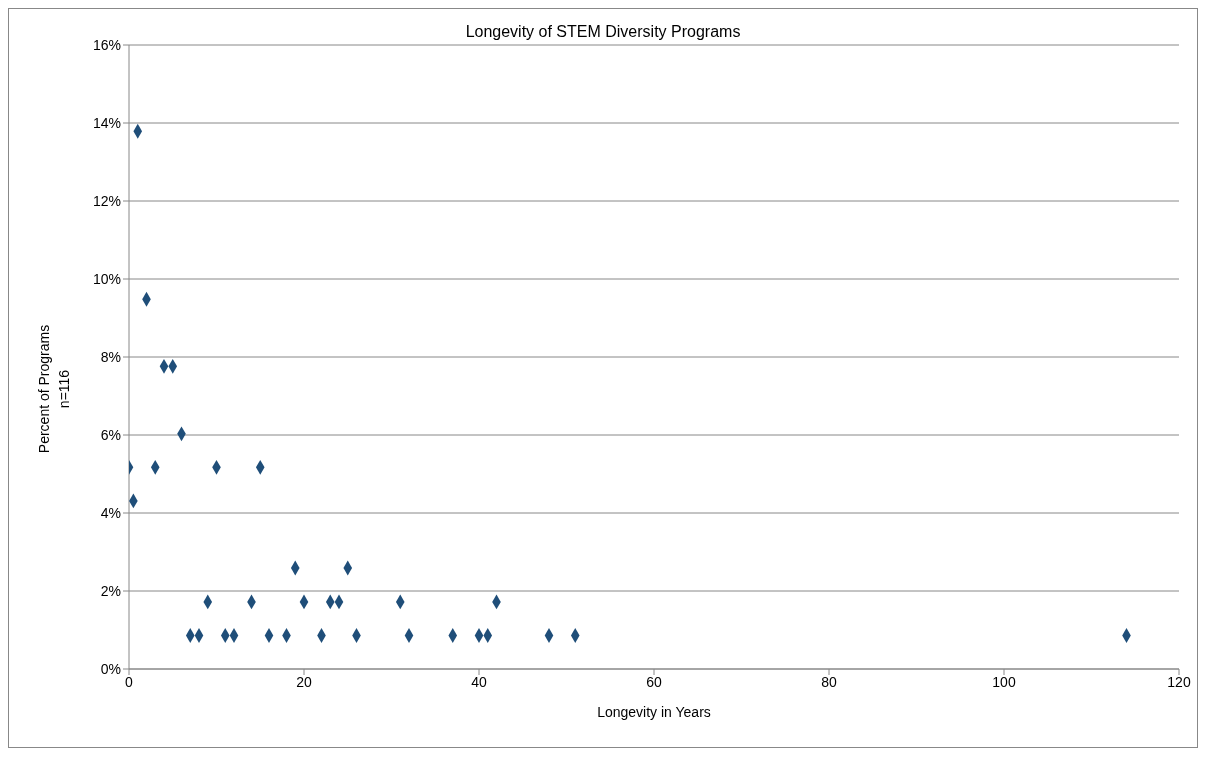 The width and height of the screenshot is (1207, 760). I want to click on x-axis-title: Longevity in Years, so click(654, 712).